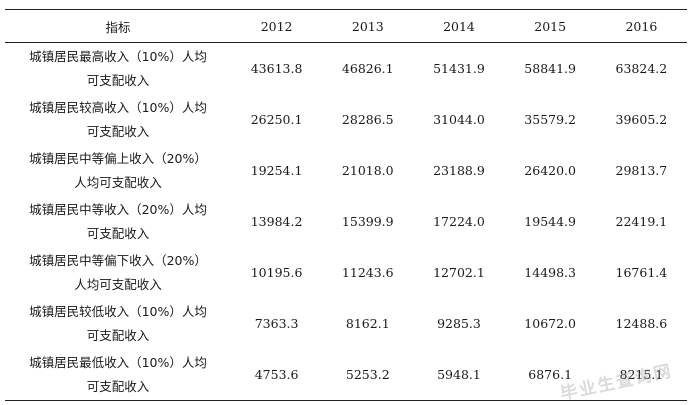 Image resolution: width=691 pixels, height=405 pixels. I want to click on value-cell: 58841.9, so click(550, 68).